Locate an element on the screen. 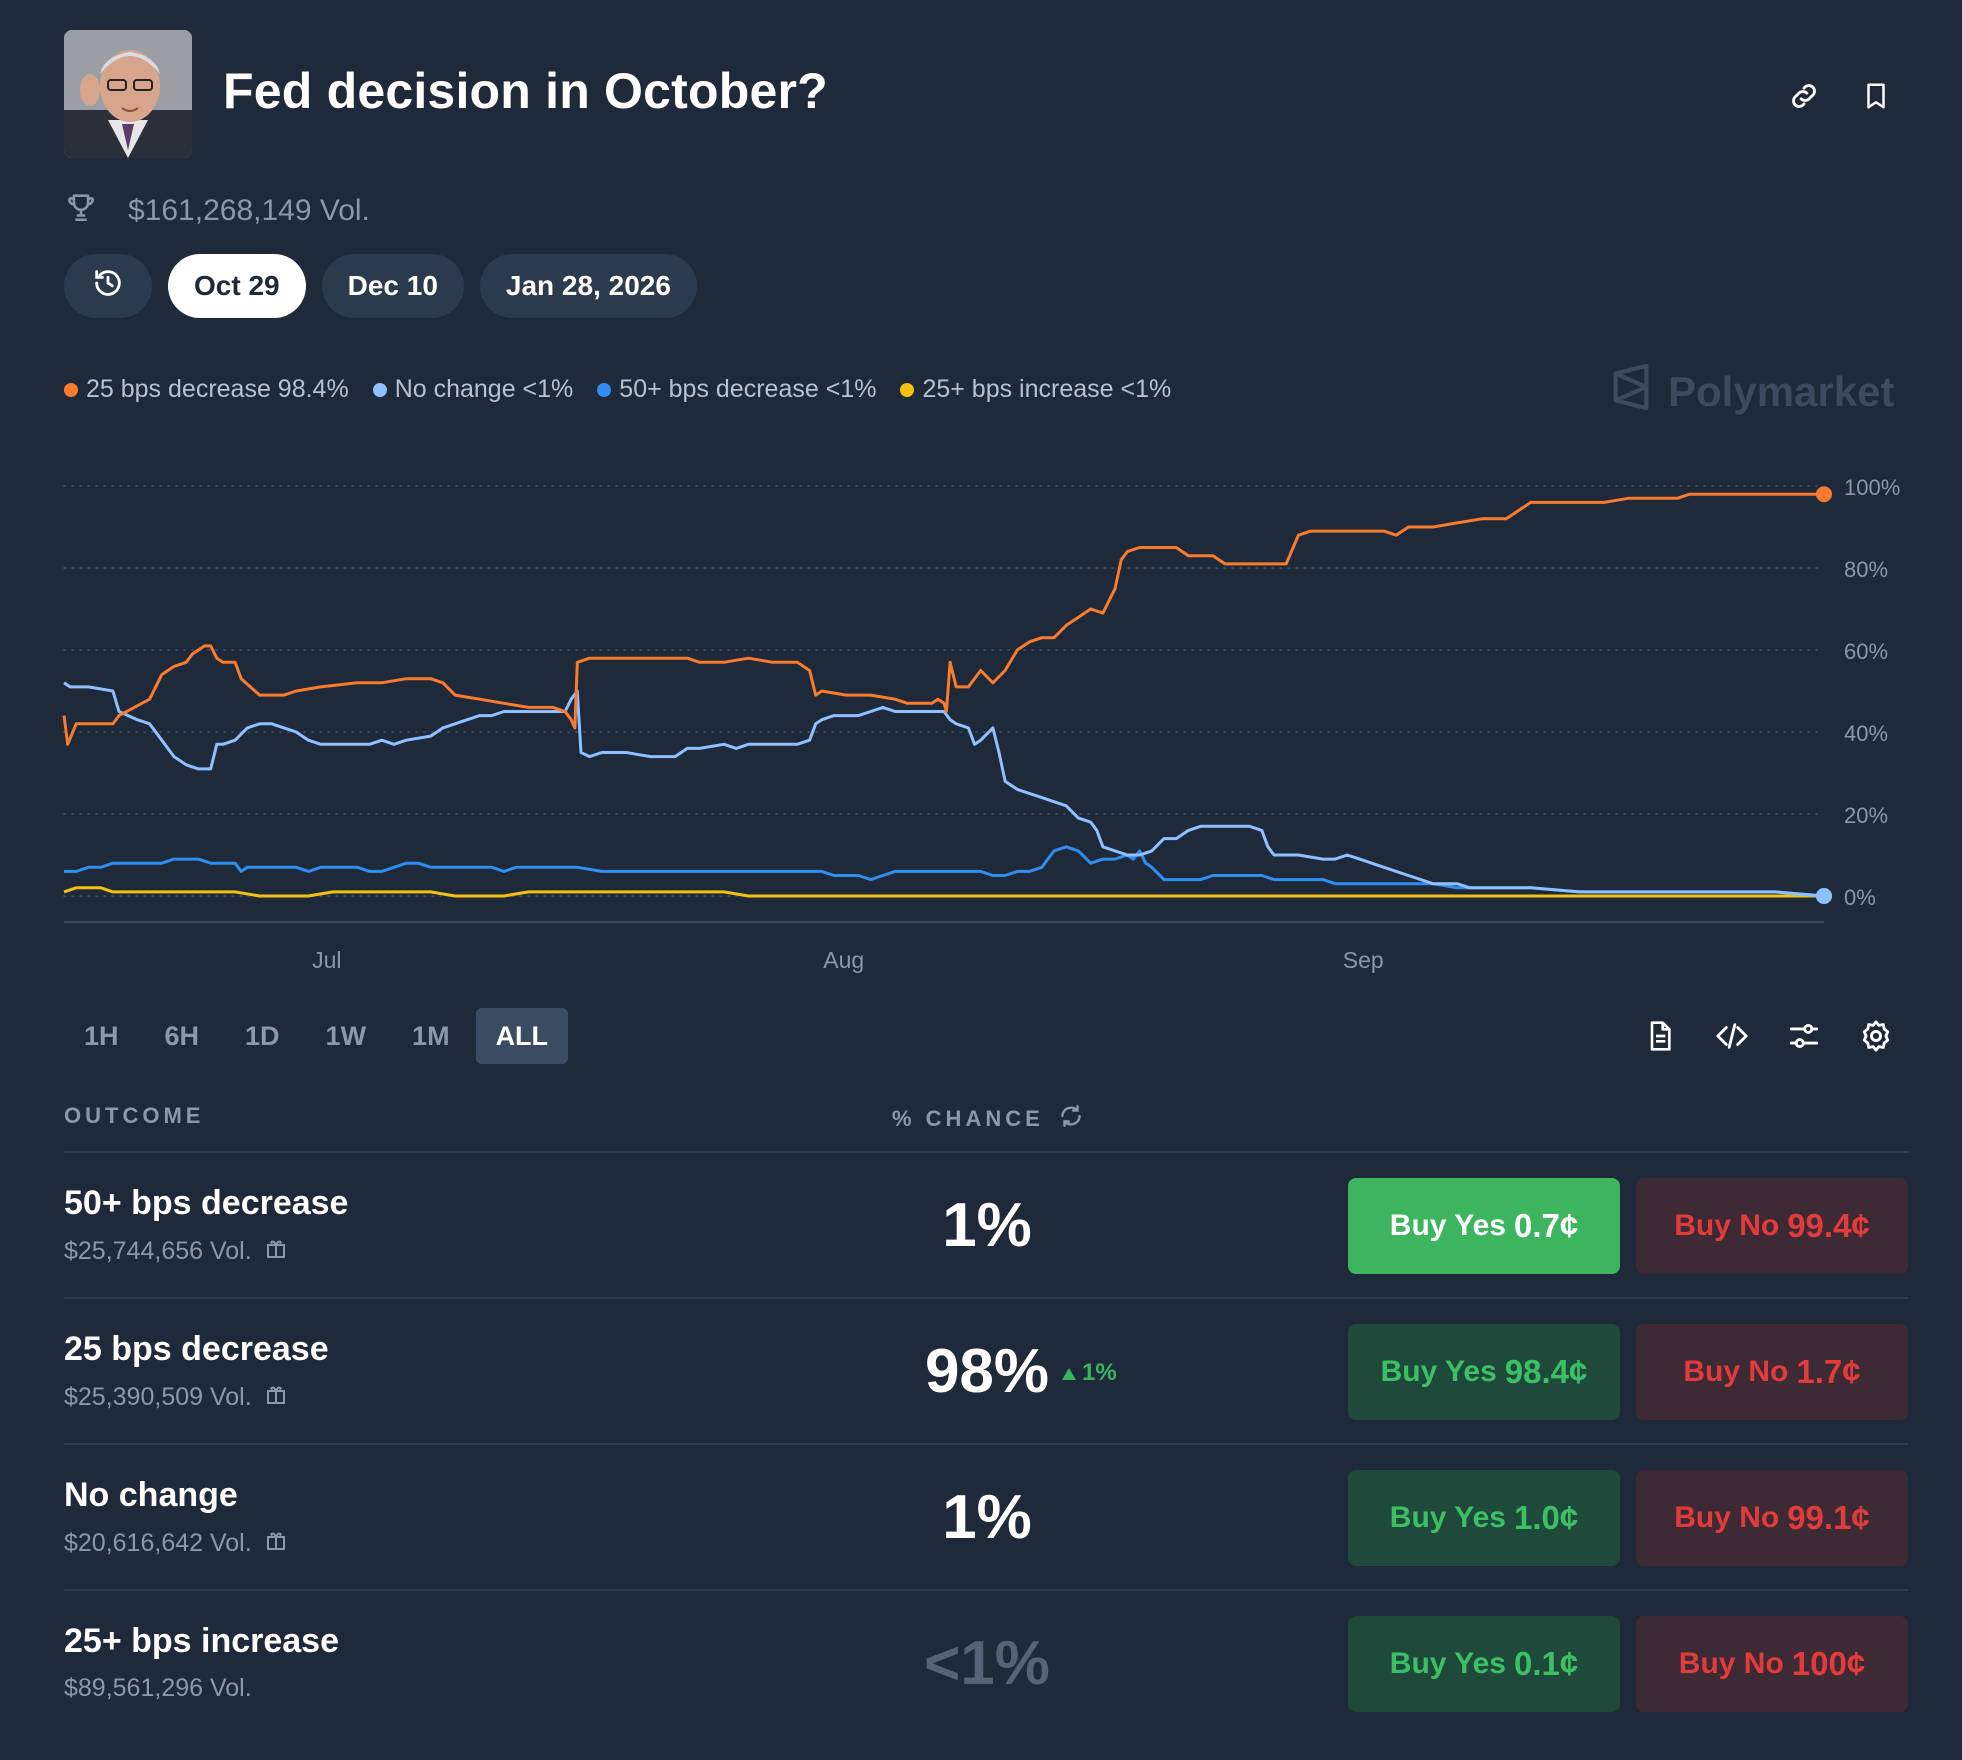 This screenshot has height=1760, width=1962. buy-no-button: Buy No 1.7¢ is located at coordinates (1772, 1372).